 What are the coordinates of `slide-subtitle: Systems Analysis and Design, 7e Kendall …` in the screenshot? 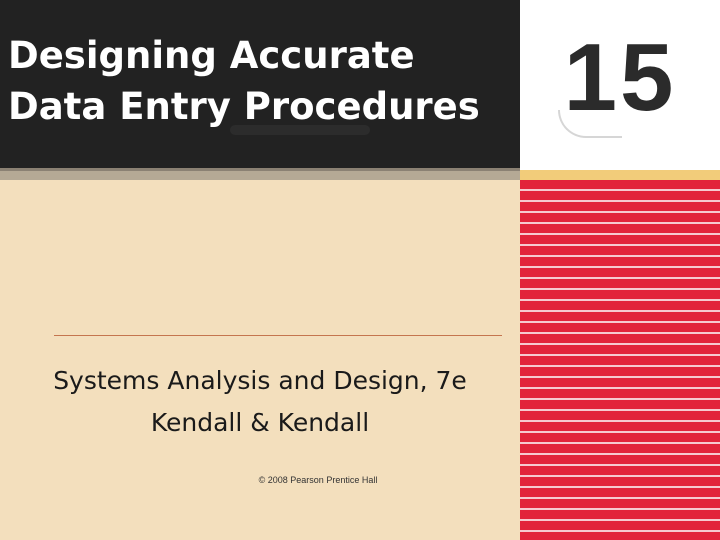 It's located at (260, 402).